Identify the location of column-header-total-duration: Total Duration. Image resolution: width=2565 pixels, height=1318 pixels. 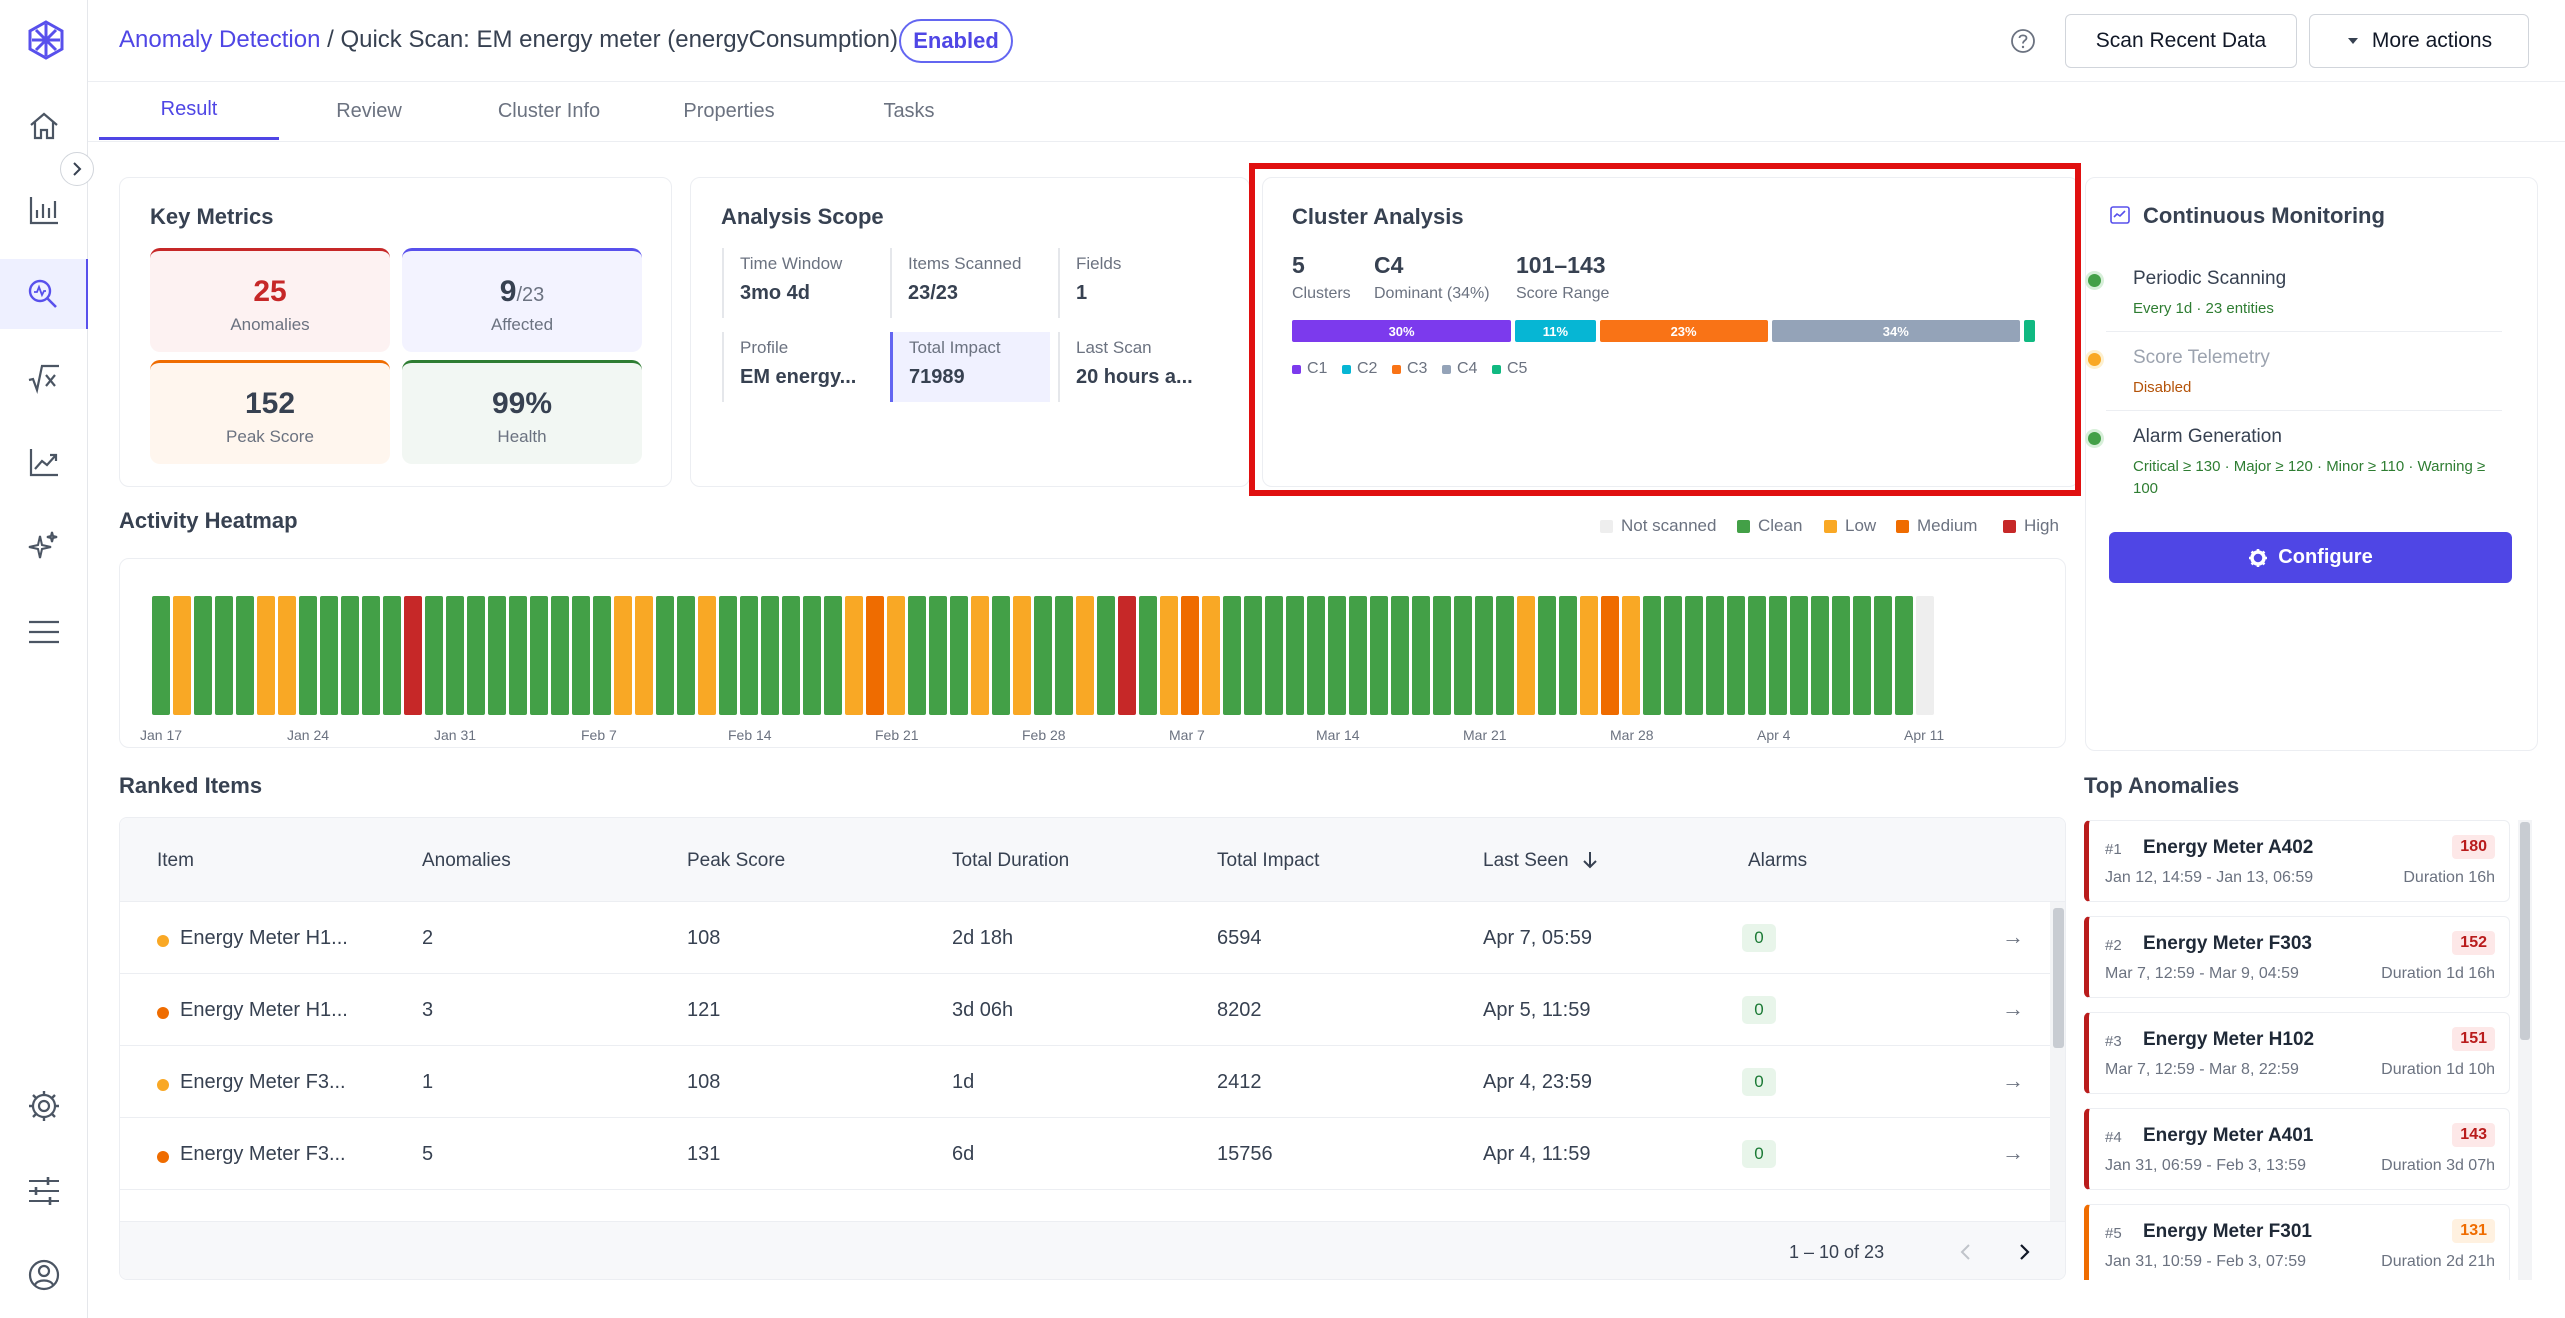
(1011, 860).